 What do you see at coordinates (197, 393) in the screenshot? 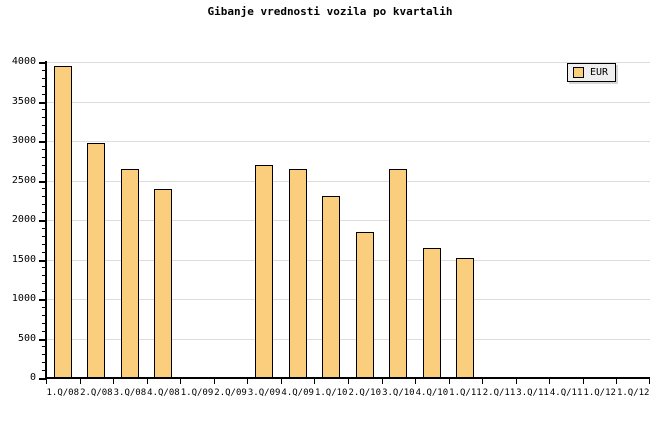
I see `x-axis-tick-label: 1.Q/09` at bounding box center [197, 393].